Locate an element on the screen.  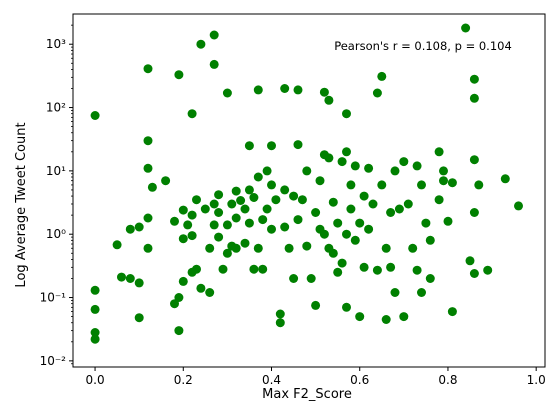
x-tick-label: 0.4 is located at coordinates (271, 380).